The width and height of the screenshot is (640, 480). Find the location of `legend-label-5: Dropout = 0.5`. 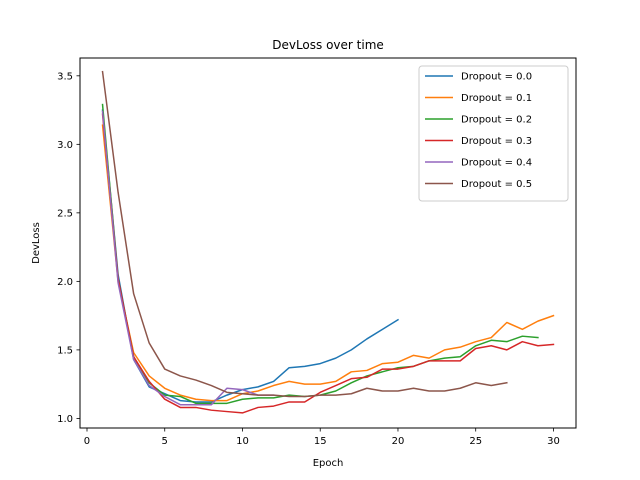

legend-label-5: Dropout = 0.5 is located at coordinates (496, 184).